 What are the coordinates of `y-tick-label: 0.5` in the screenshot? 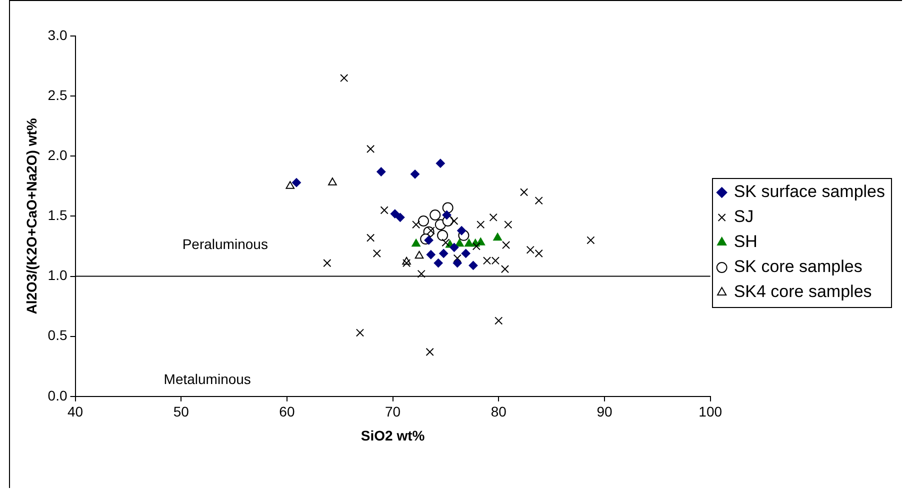 It's located at (58, 335).